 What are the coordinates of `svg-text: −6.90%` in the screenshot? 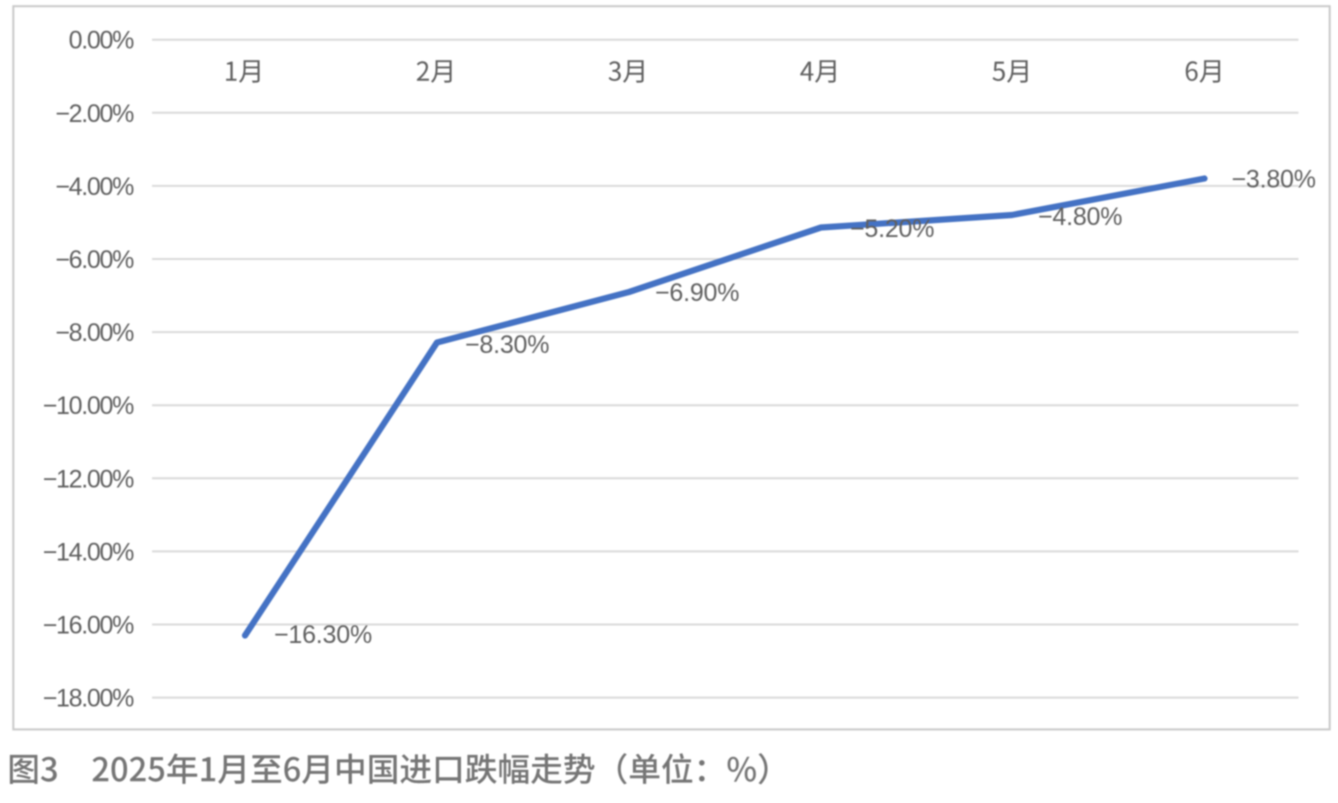 It's located at (697, 293).